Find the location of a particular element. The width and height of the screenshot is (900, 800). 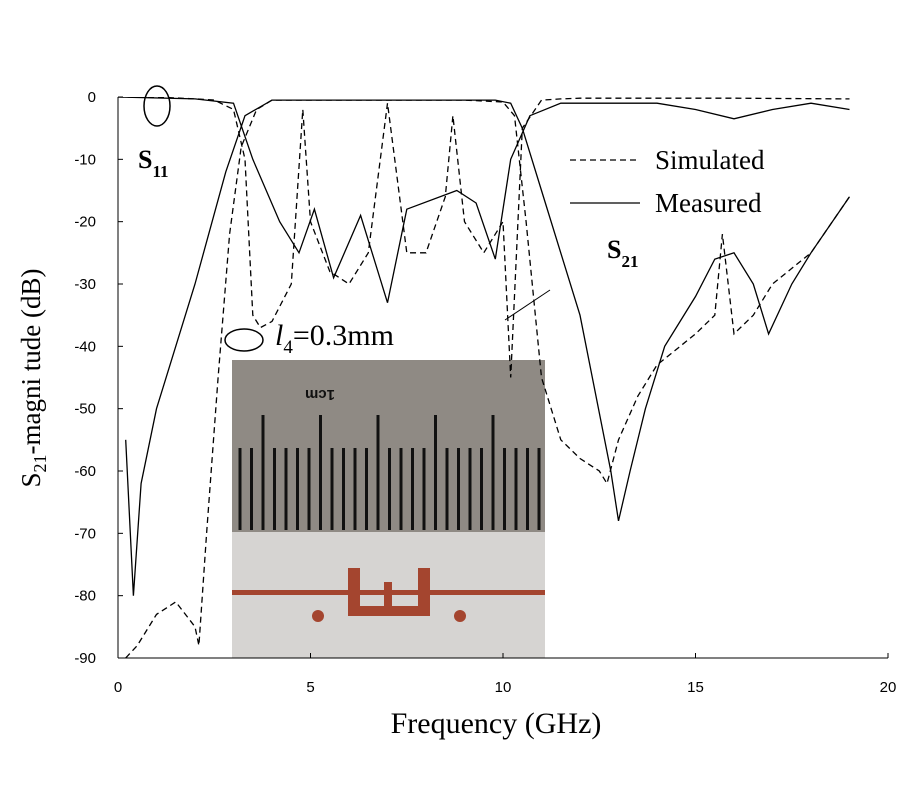

y-tick-label: -40 is located at coordinates (85, 346).